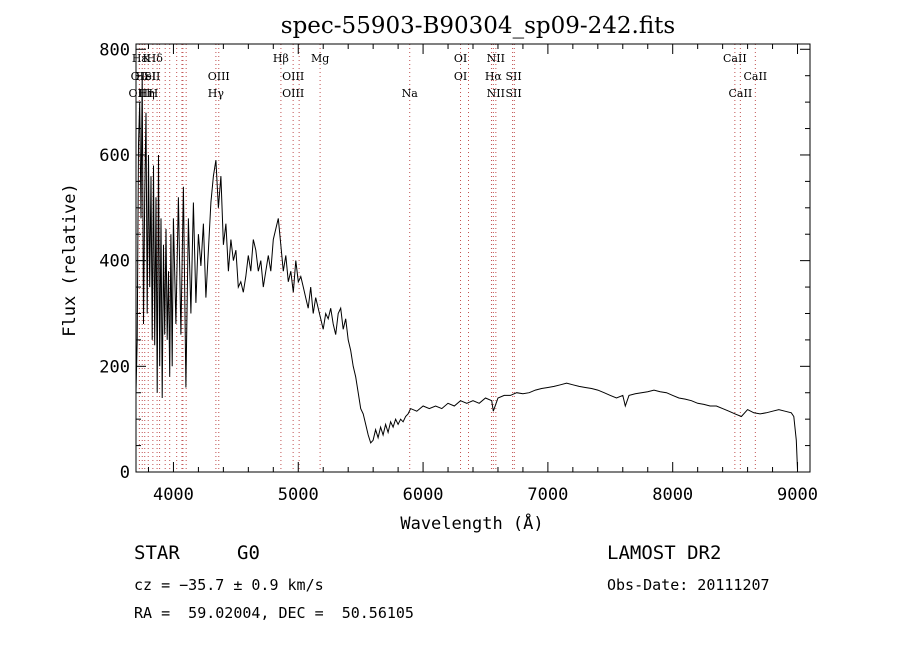  What do you see at coordinates (114, 367) in the screenshot?
I see `y-tick-label: 200` at bounding box center [114, 367].